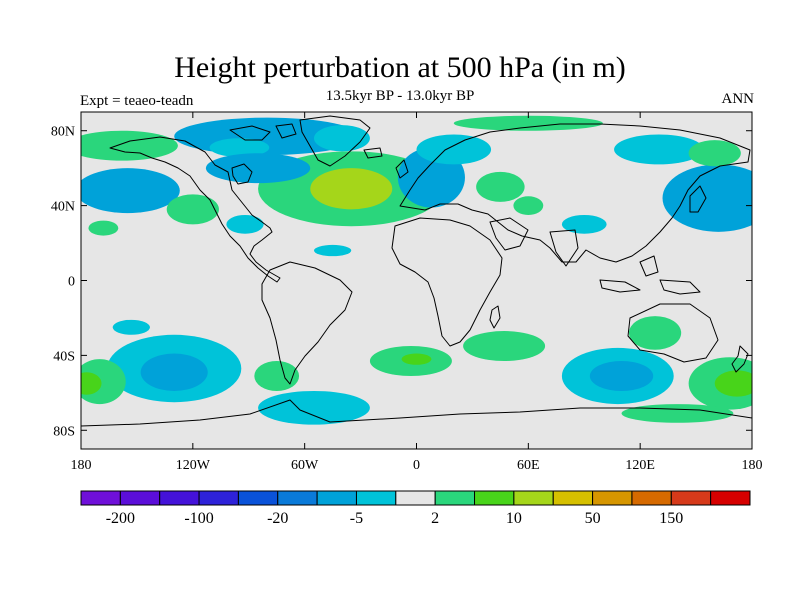  Describe the element at coordinates (435, 518) in the screenshot. I see `colorbar-label: 2` at that location.